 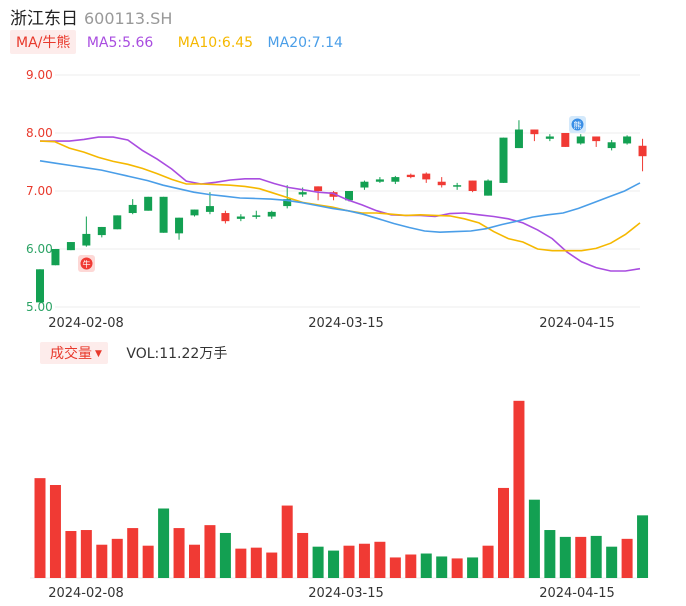 I want to click on price-tick-label: 5.00, so click(x=39, y=307).